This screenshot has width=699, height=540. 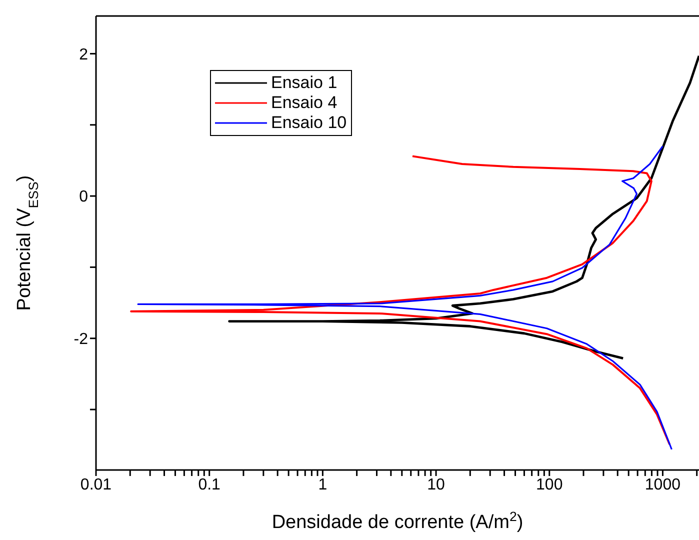 I want to click on x-axis-title: Densidade de corrente (A/m$^{2}$), so click(x=398, y=520).